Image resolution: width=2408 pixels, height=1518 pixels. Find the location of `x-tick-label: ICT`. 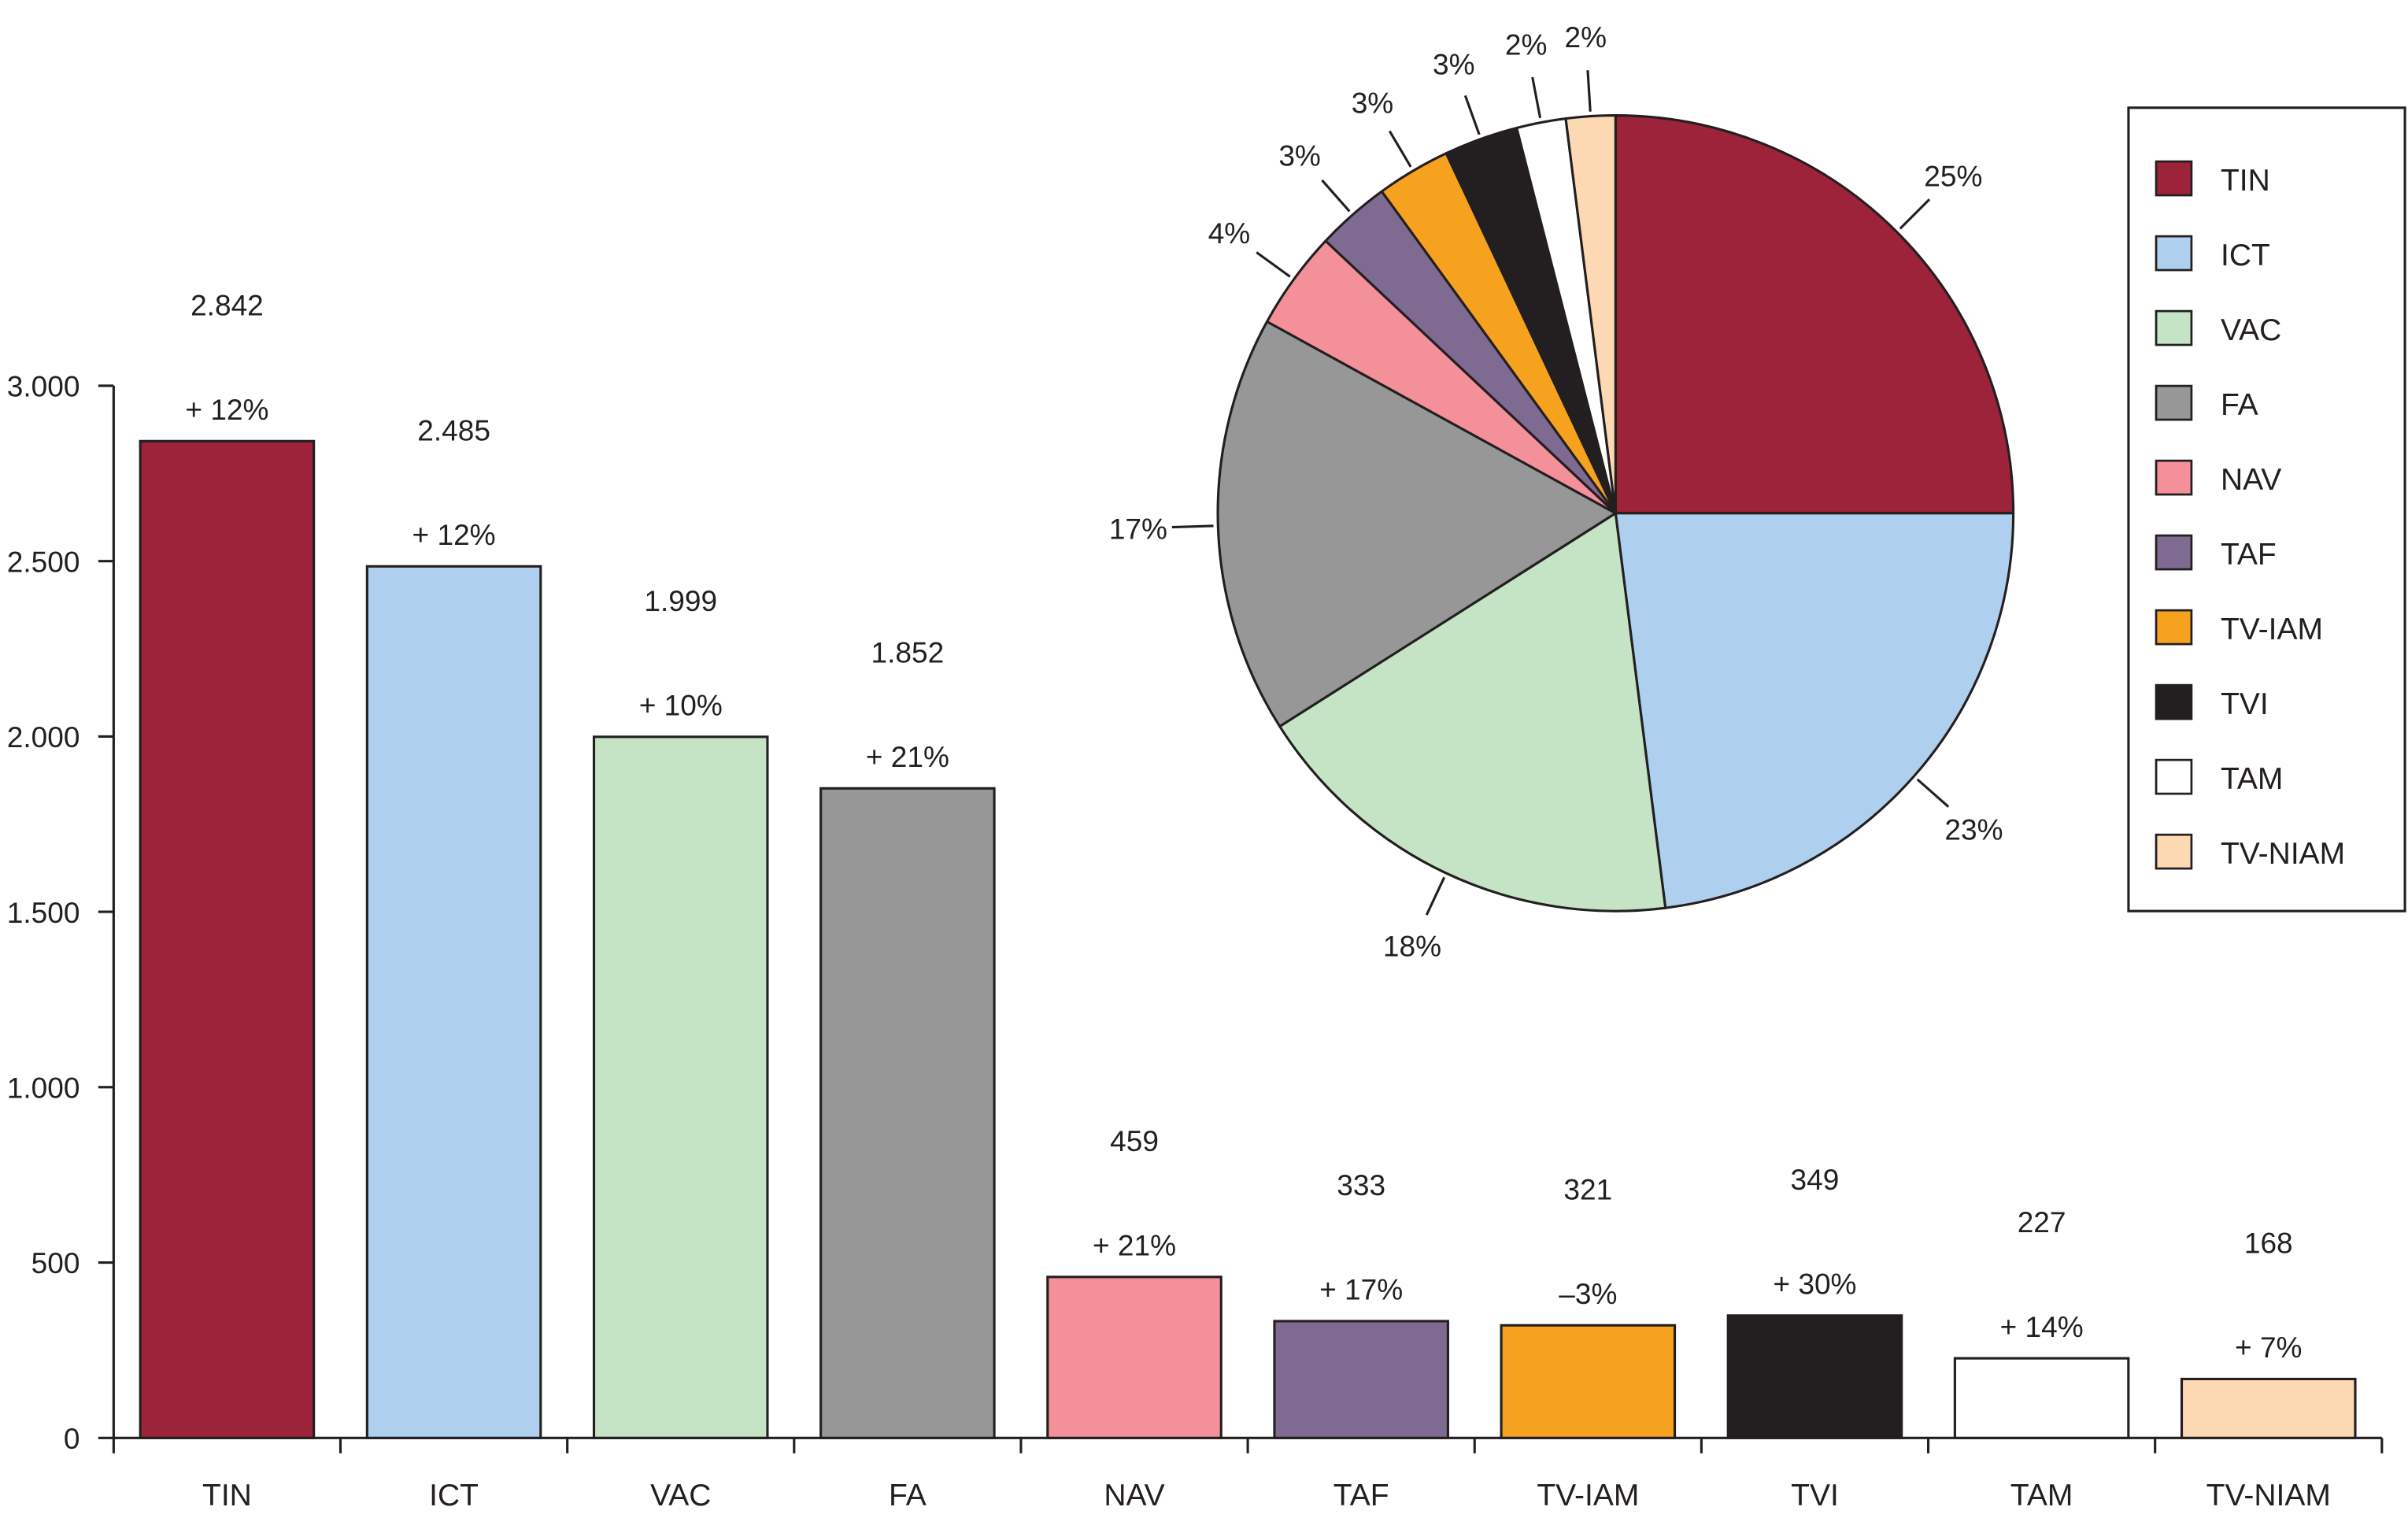

x-tick-label: ICT is located at coordinates (454, 1496).